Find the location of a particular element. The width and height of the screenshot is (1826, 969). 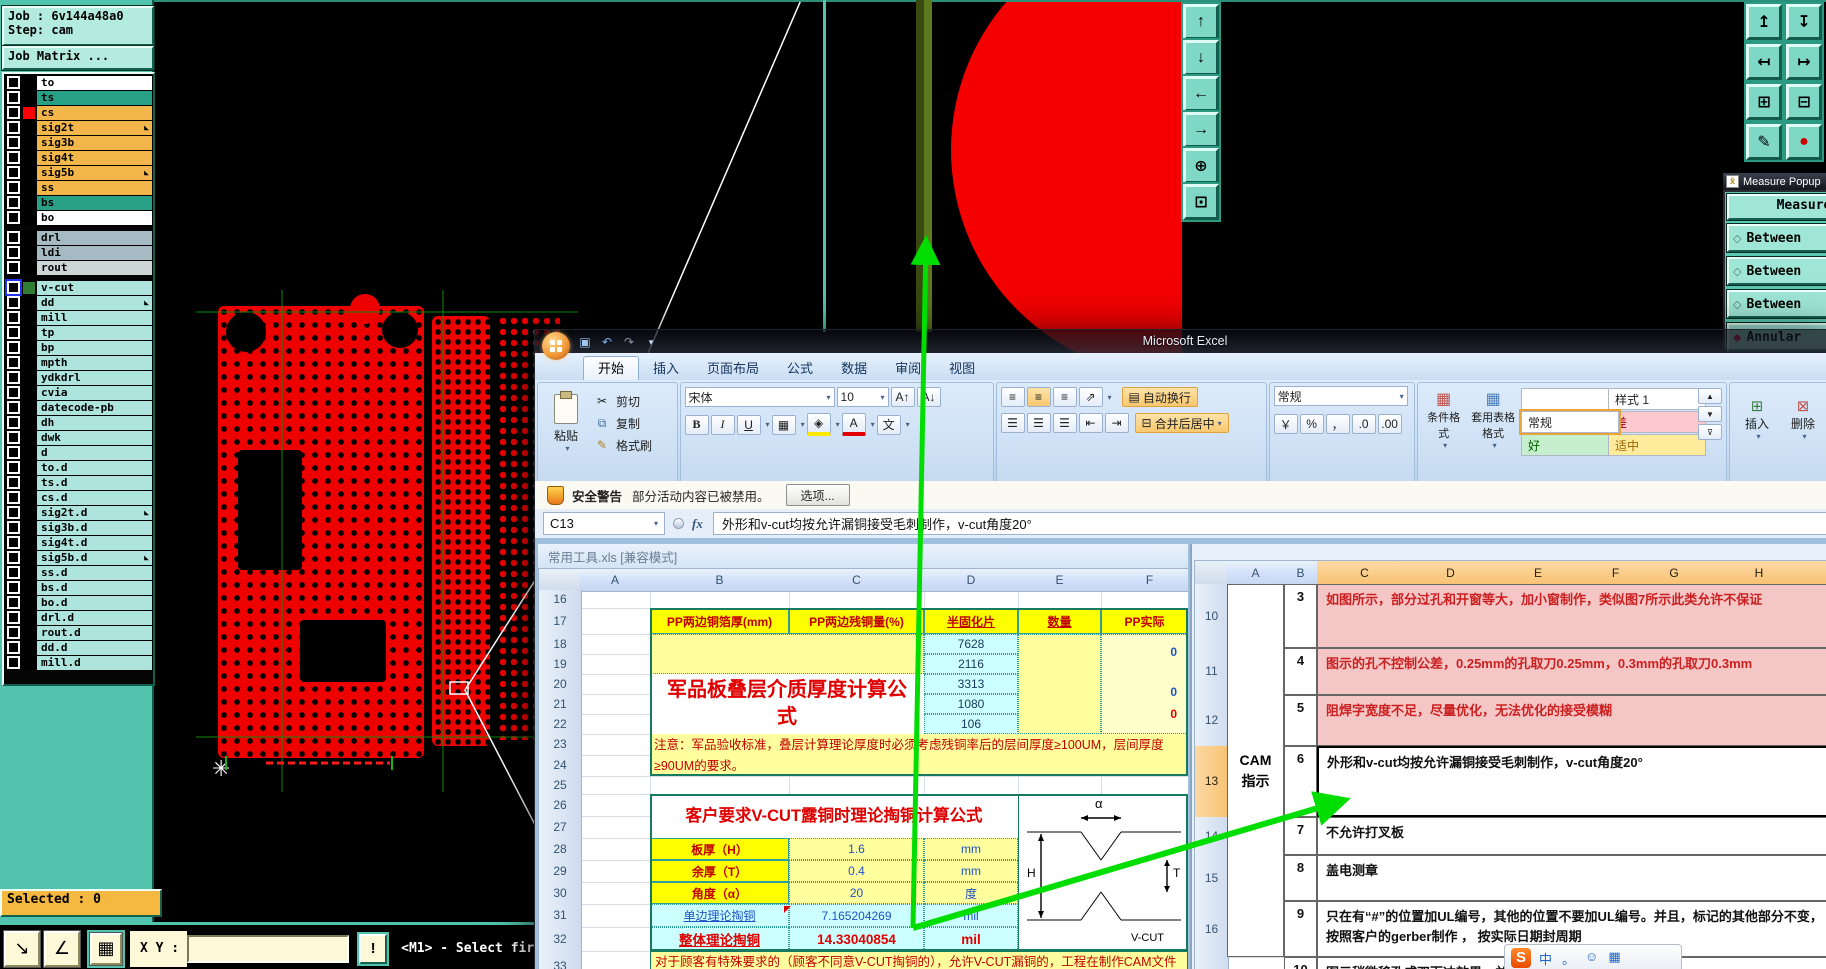

cell-title-vcut: 客户要求V-CUT露铜时理论掏铜计算公式 is located at coordinates (834, 816).